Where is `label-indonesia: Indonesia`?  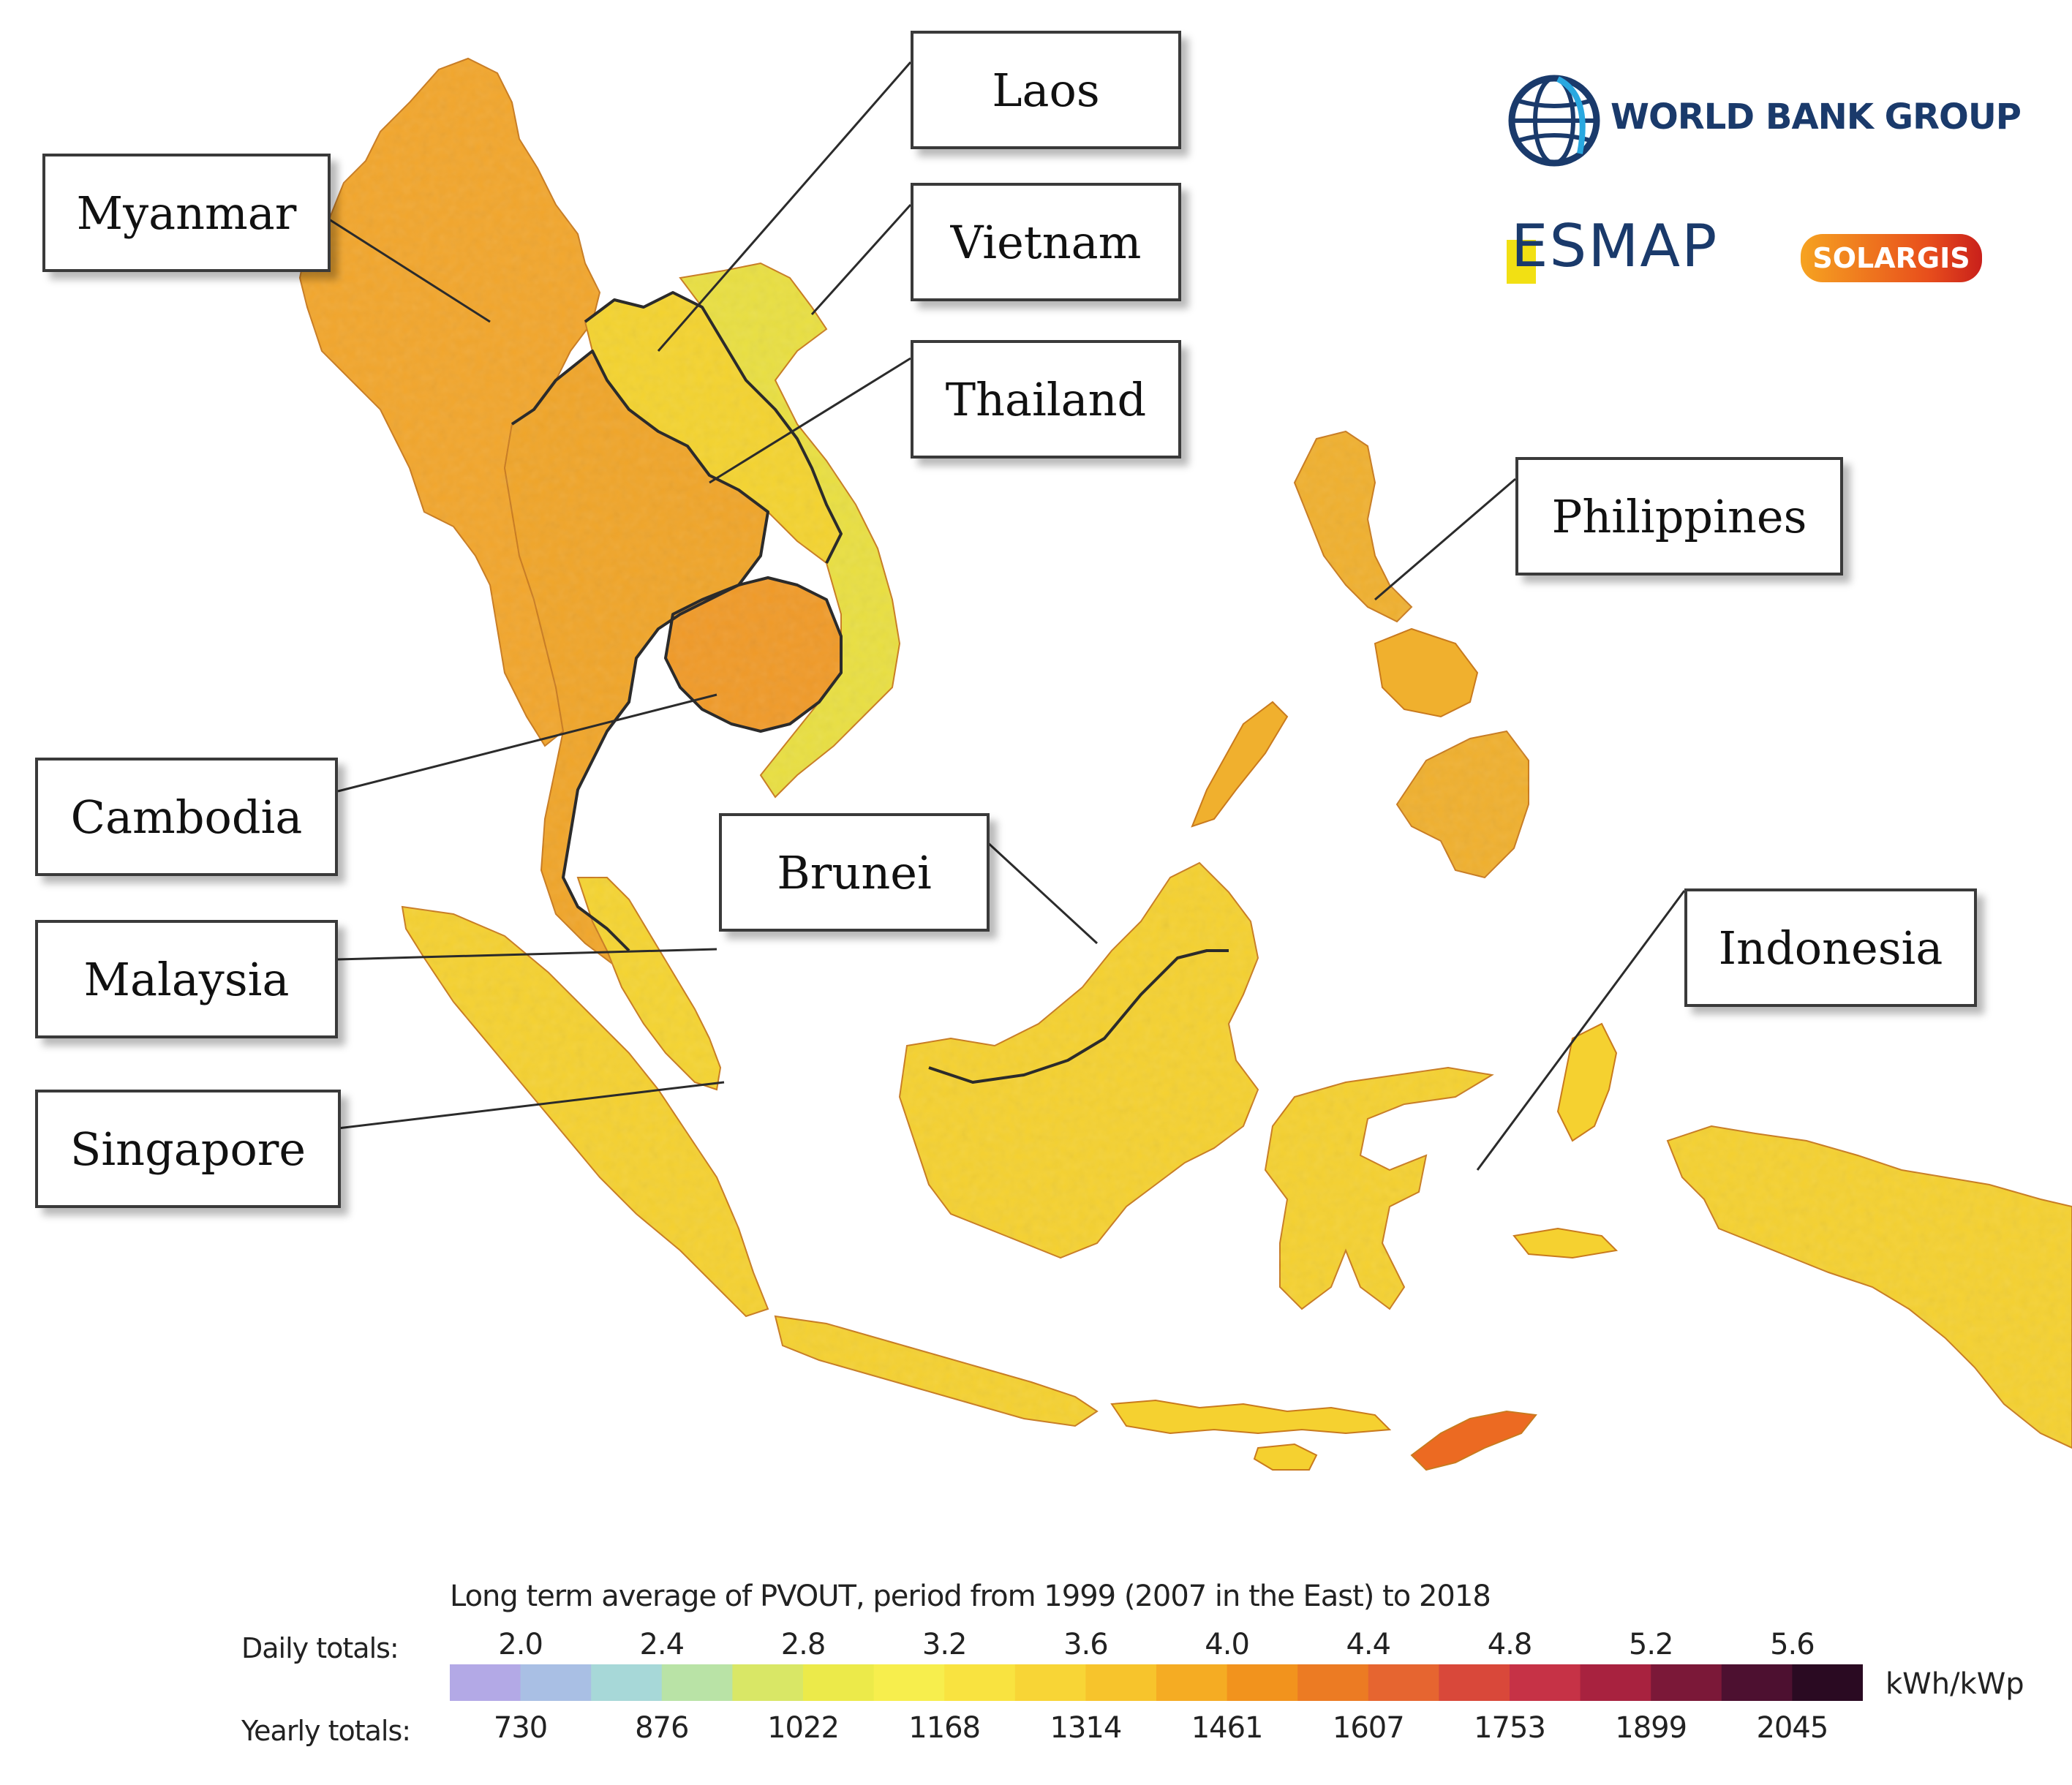 label-indonesia: Indonesia is located at coordinates (1830, 948).